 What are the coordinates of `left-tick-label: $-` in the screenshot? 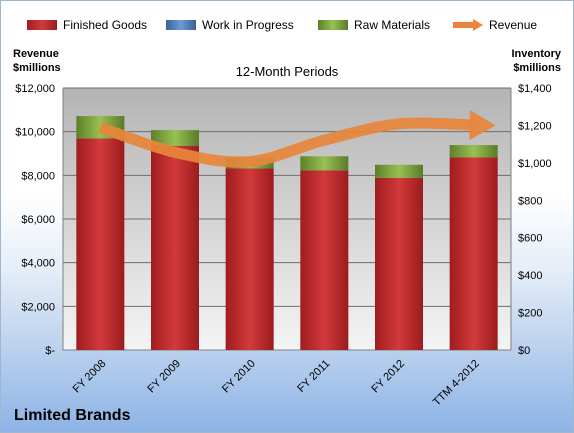 It's located at (50, 351).